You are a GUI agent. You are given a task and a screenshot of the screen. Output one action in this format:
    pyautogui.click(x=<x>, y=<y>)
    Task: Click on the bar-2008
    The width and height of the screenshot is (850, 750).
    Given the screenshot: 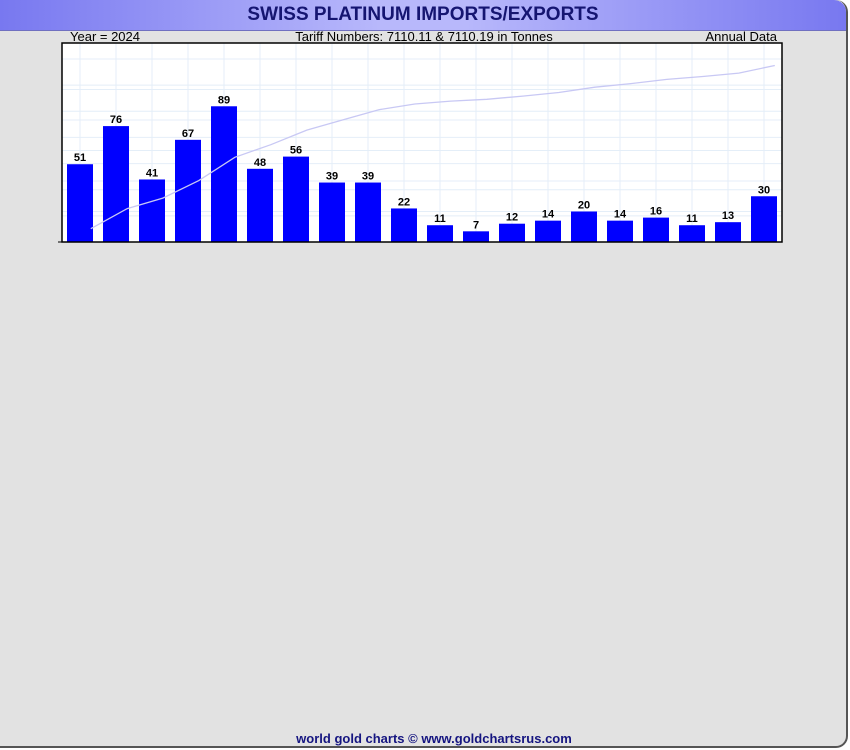 What is the action you would take?
    pyautogui.click(x=188, y=190)
    